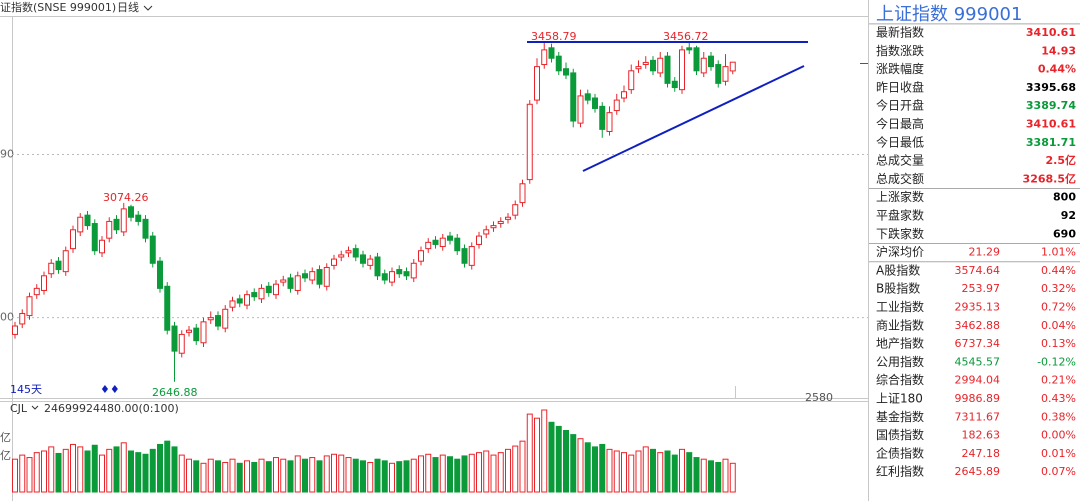 Image resolution: width=1080 pixels, height=501 pixels. Describe the element at coordinates (900, 178) in the screenshot. I see `row-label: 总成交额` at that location.